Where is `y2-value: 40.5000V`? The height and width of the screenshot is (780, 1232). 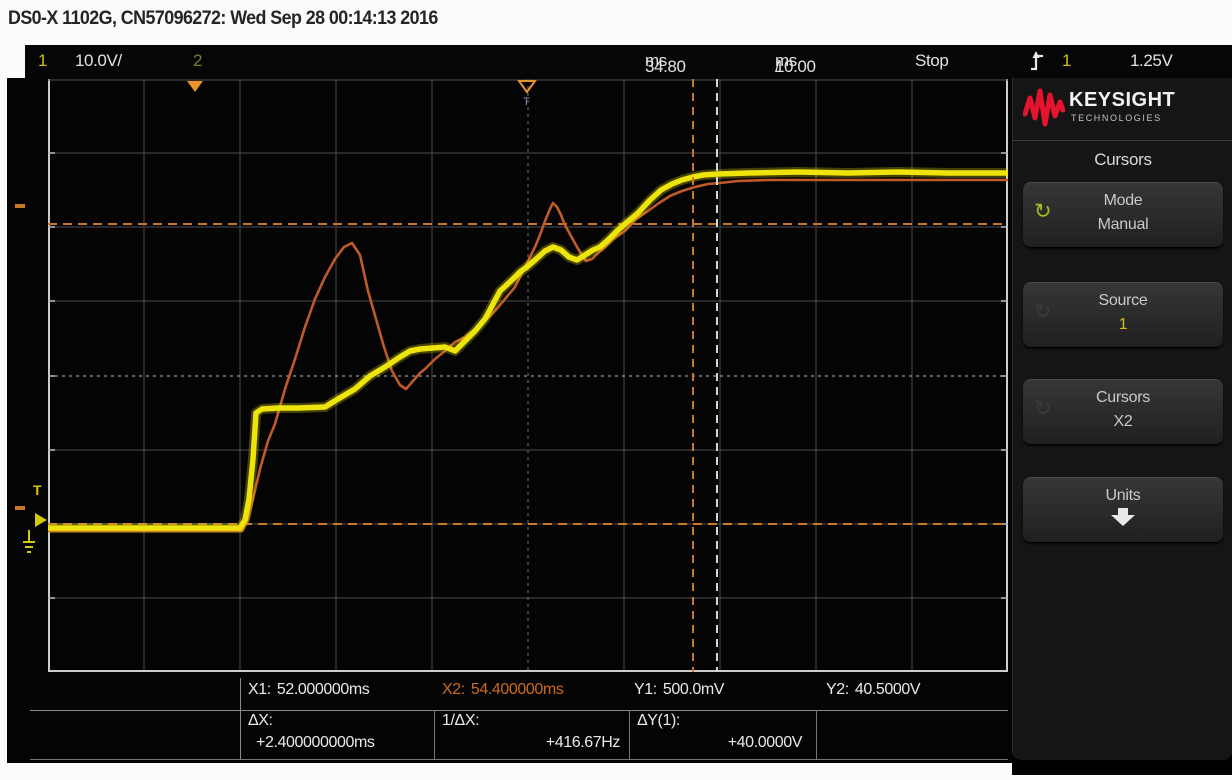
y2-value: 40.5000V is located at coordinates (887, 689).